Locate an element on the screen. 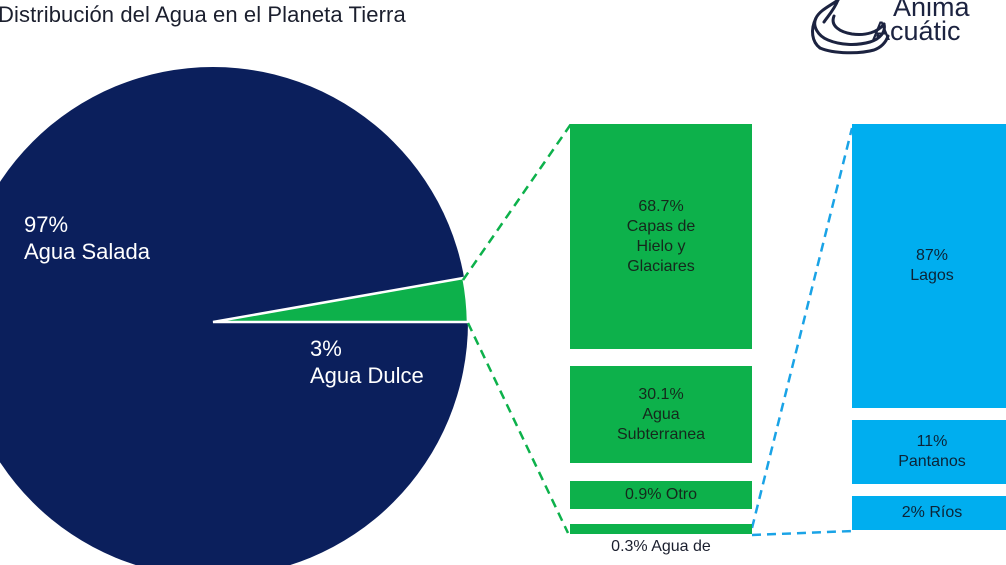  surface-water-label: 0.3% Agua de is located at coordinates (661, 546).